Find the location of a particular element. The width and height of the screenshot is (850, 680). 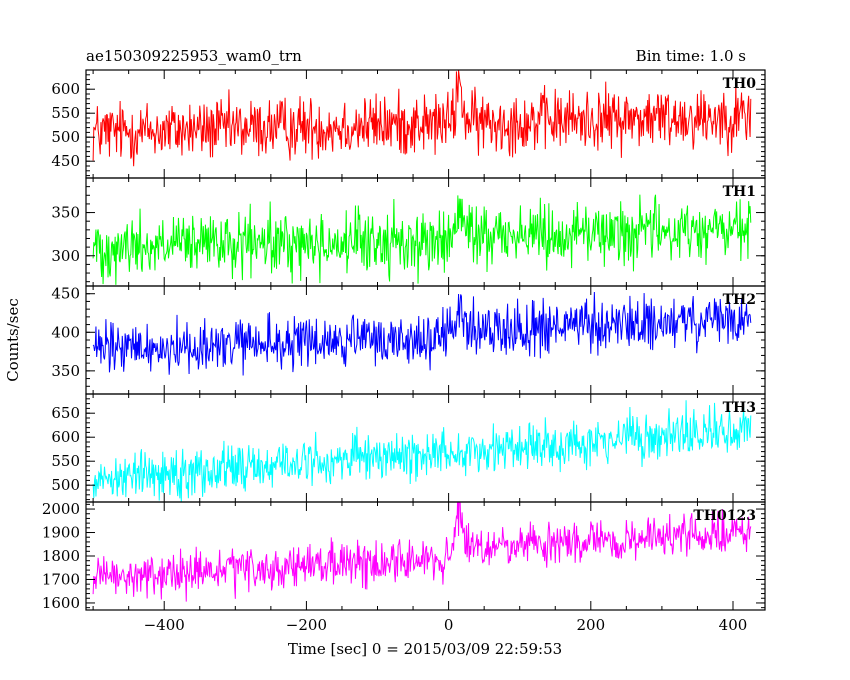

y-tick-label: 1800 is located at coordinates (61, 556).